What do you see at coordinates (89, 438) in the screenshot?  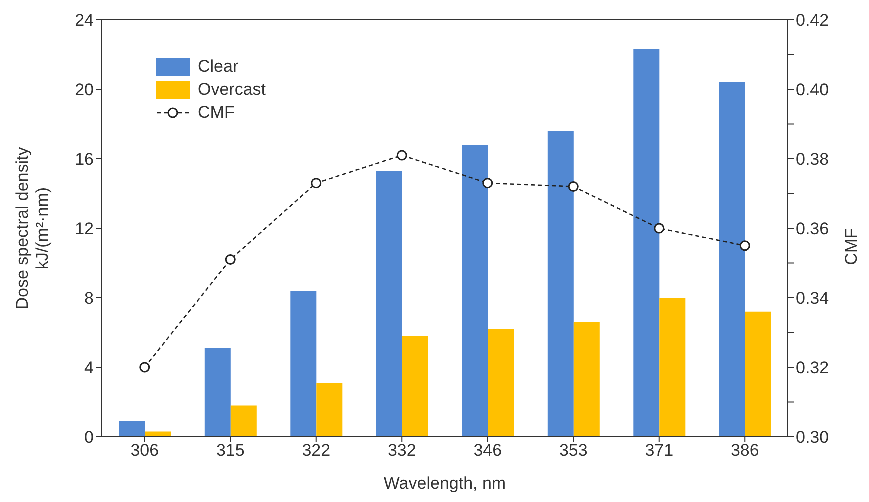 I see `y-tick-label: 0` at bounding box center [89, 438].